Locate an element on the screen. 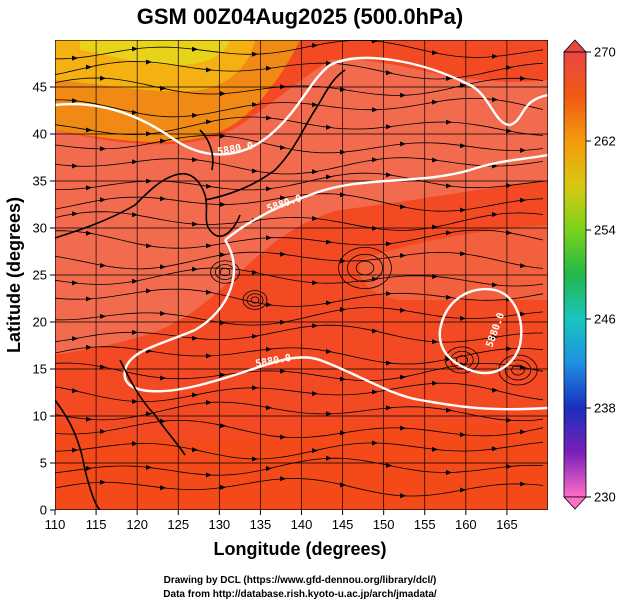 The height and width of the screenshot is (605, 619). y-tick-label: 45 is located at coordinates (40, 87).